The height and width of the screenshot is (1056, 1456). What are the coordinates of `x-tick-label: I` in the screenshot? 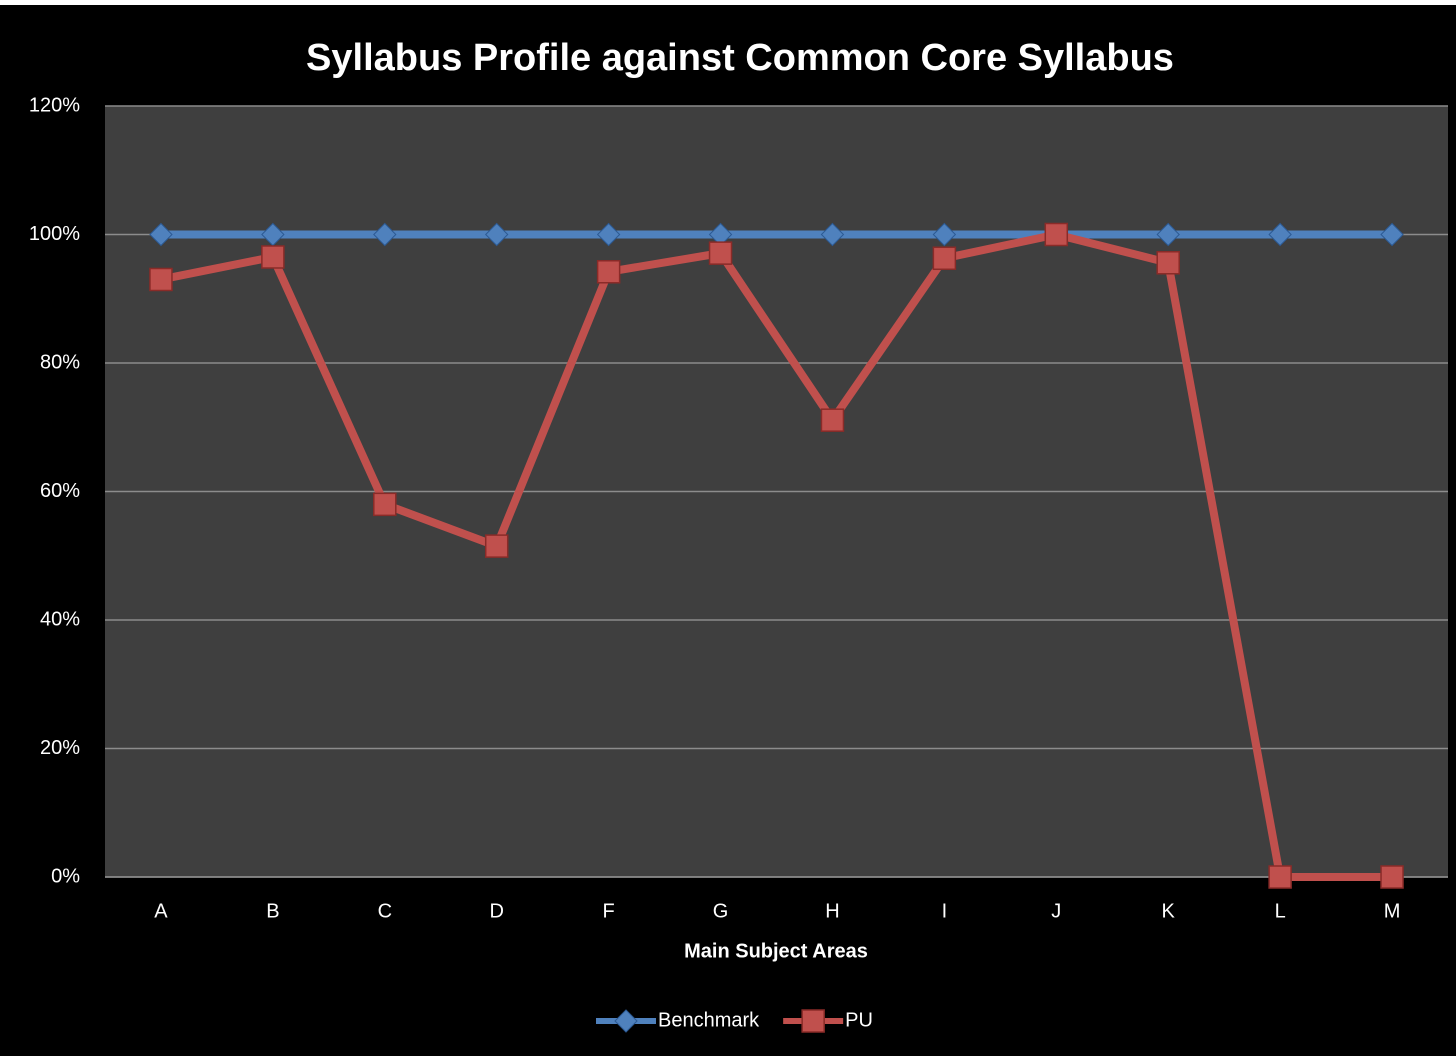 It's located at (945, 911).